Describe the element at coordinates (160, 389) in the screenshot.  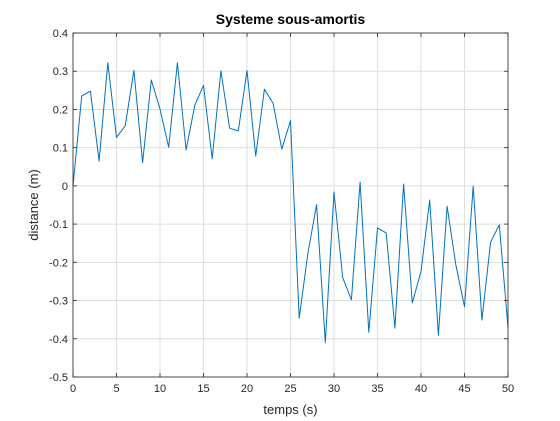
I see `x-tick-label: 10` at that location.